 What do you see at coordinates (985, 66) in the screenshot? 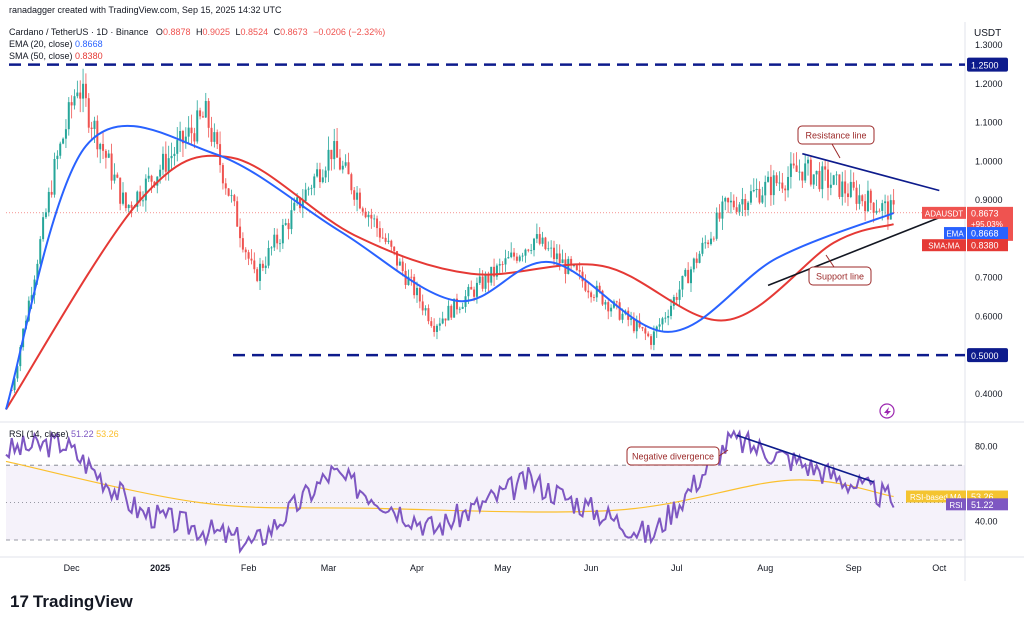
I see `price-level-tag-text-0: 1.2500` at bounding box center [985, 66].